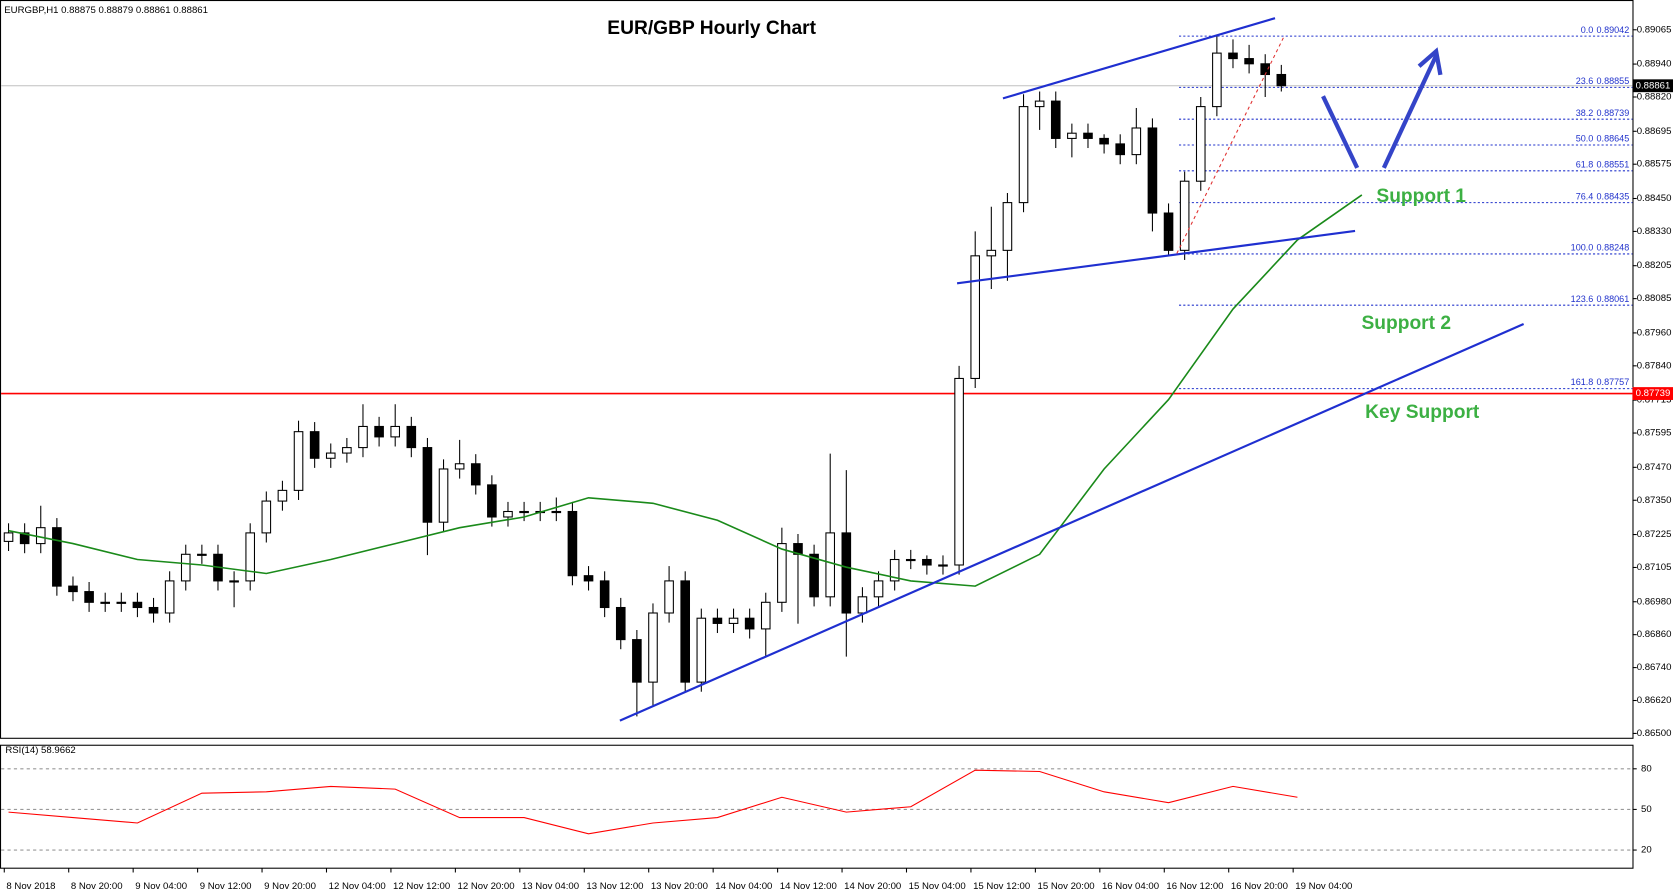 Image resolution: width=1673 pixels, height=896 pixels. What do you see at coordinates (1654, 400) in the screenshot?
I see `y-tick-label: 0.87715` at bounding box center [1654, 400].